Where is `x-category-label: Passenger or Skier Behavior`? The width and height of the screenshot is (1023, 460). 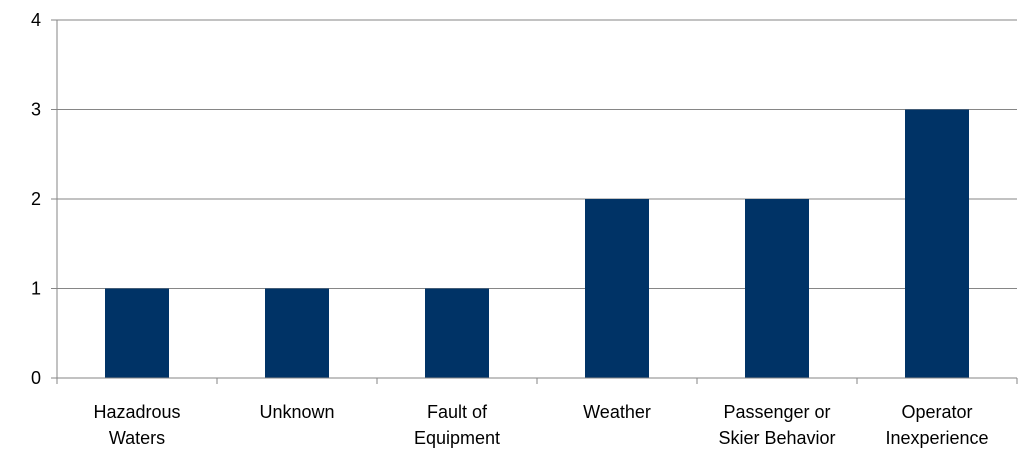 x-category-label: Passenger or Skier Behavior is located at coordinates (776, 425).